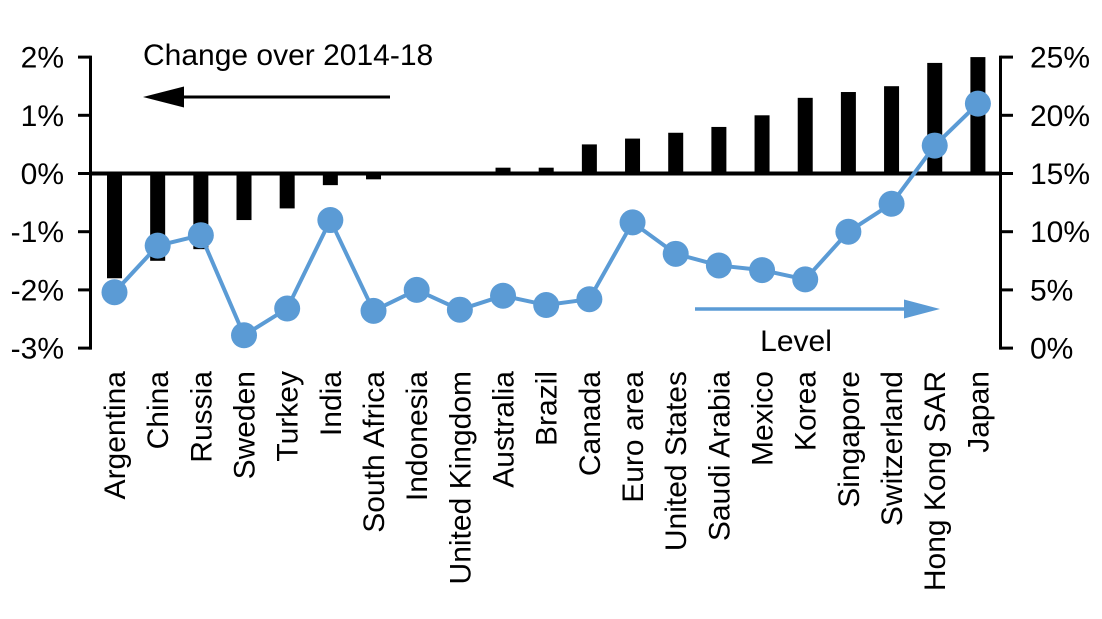  Describe the element at coordinates (817, 309) in the screenshot. I see `right-arrow-icon` at that location.